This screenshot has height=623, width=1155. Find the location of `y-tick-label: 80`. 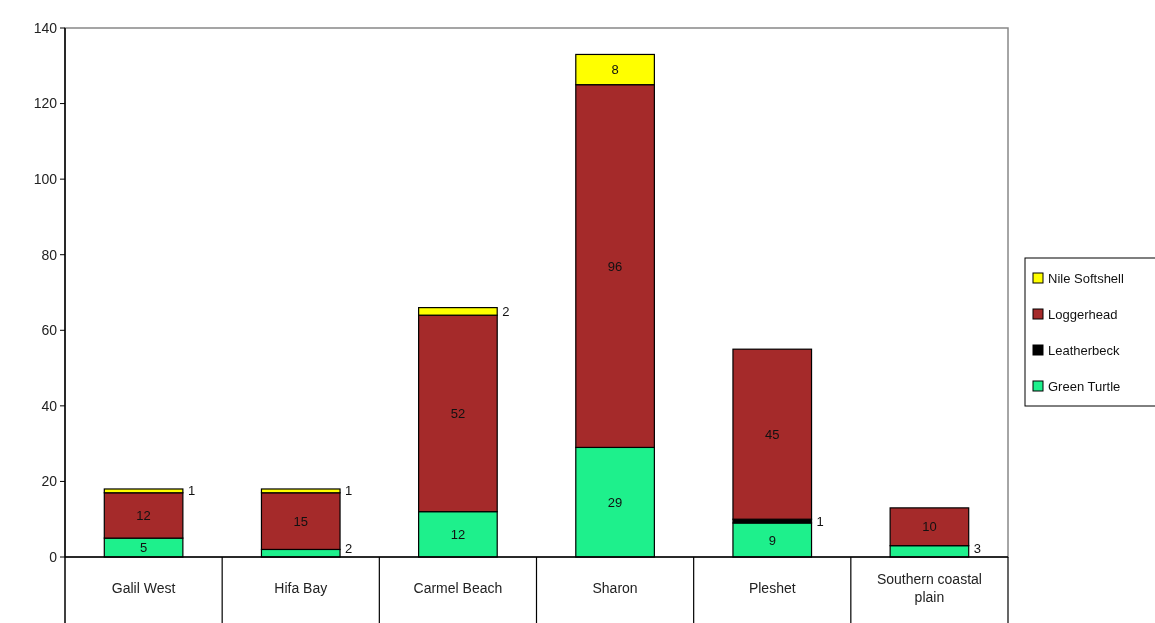

y-tick-label: 80 is located at coordinates (49, 254).